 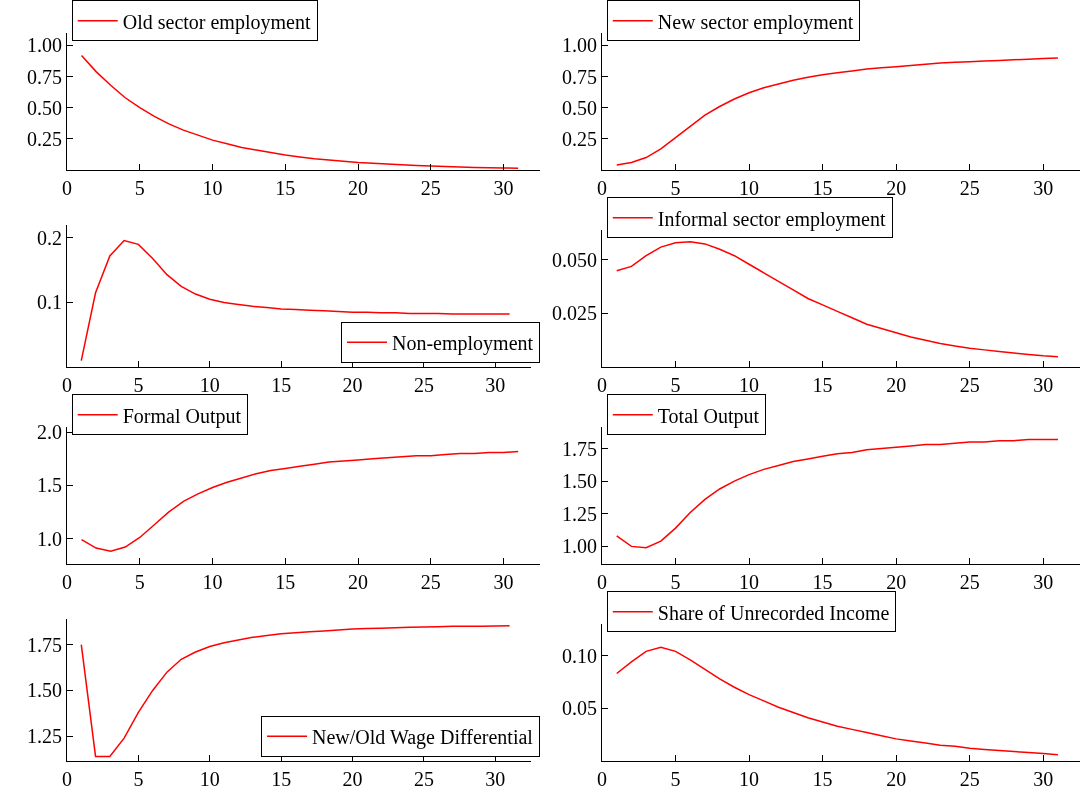 I want to click on y-tick-label: 0.1, so click(x=49, y=302).